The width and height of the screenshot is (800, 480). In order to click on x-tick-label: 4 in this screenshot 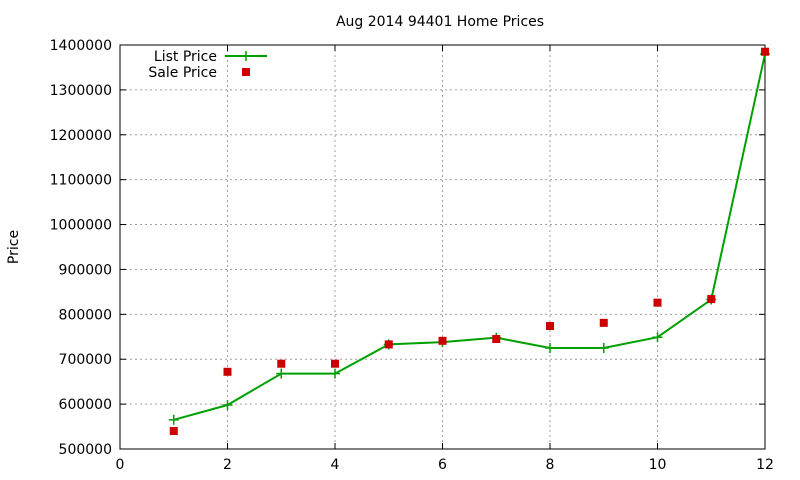, I will do `click(335, 465)`.